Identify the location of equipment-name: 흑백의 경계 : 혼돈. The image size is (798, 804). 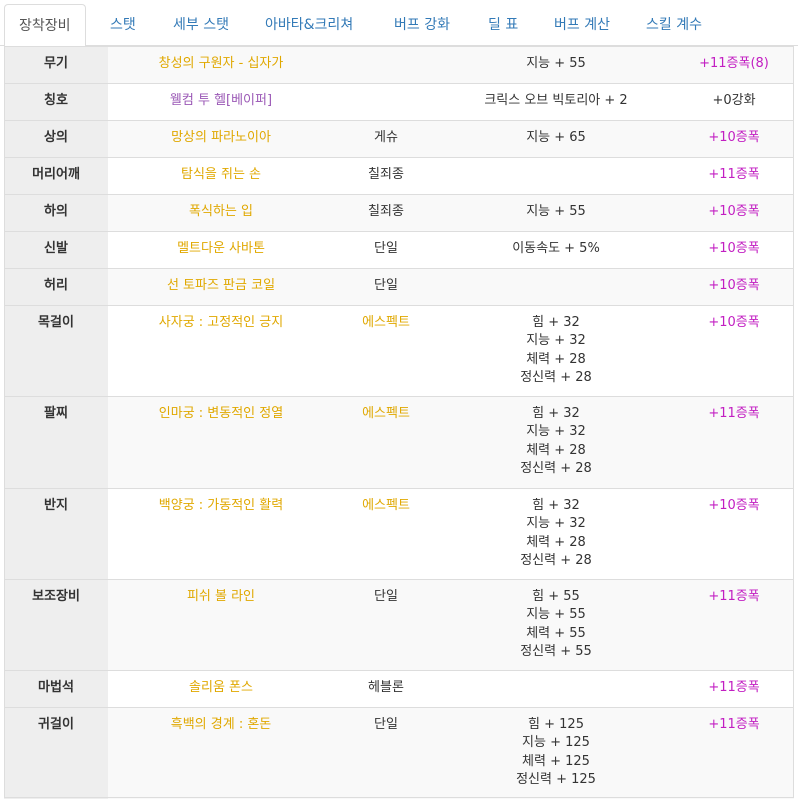
(221, 753).